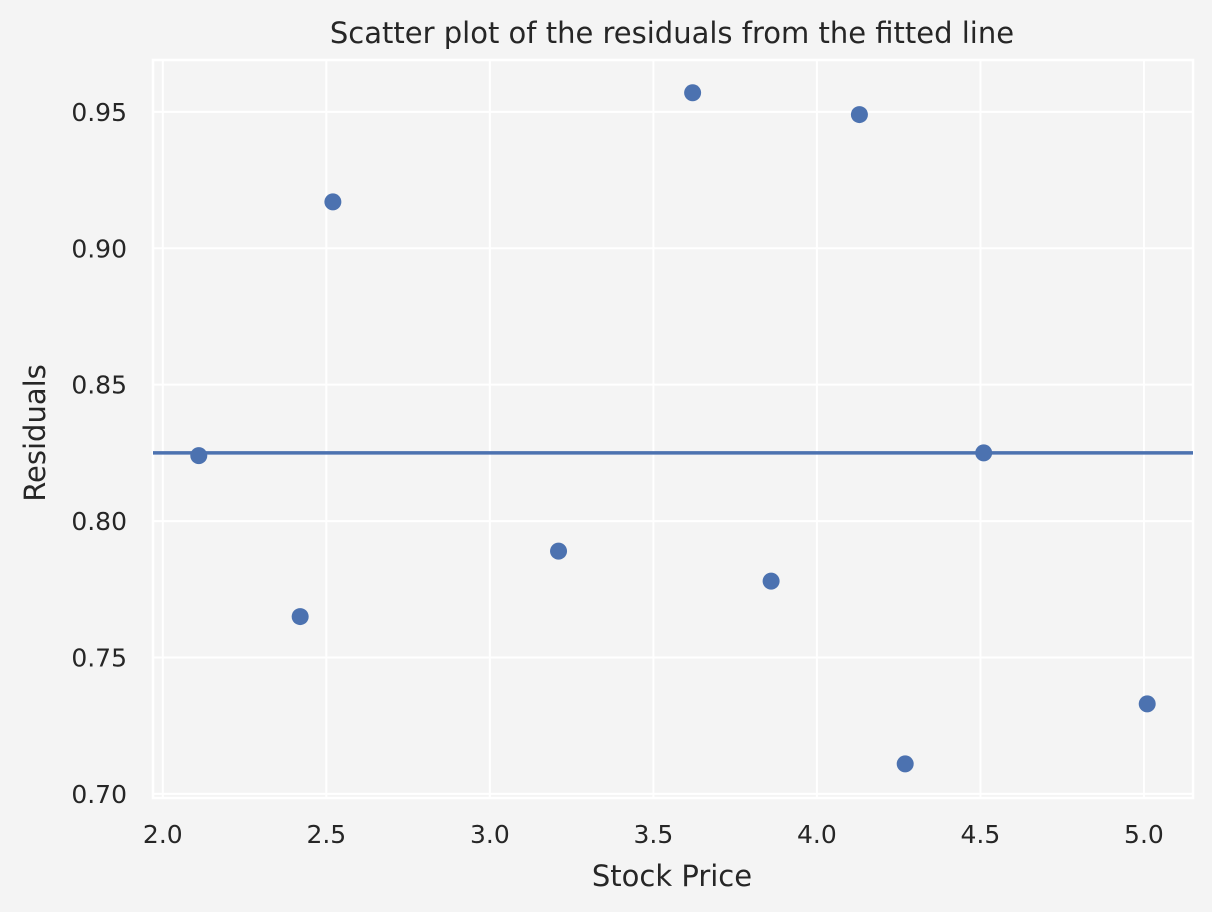 The height and width of the screenshot is (912, 1212). What do you see at coordinates (99, 385) in the screenshot?
I see `y-tick-label: 0.85` at bounding box center [99, 385].